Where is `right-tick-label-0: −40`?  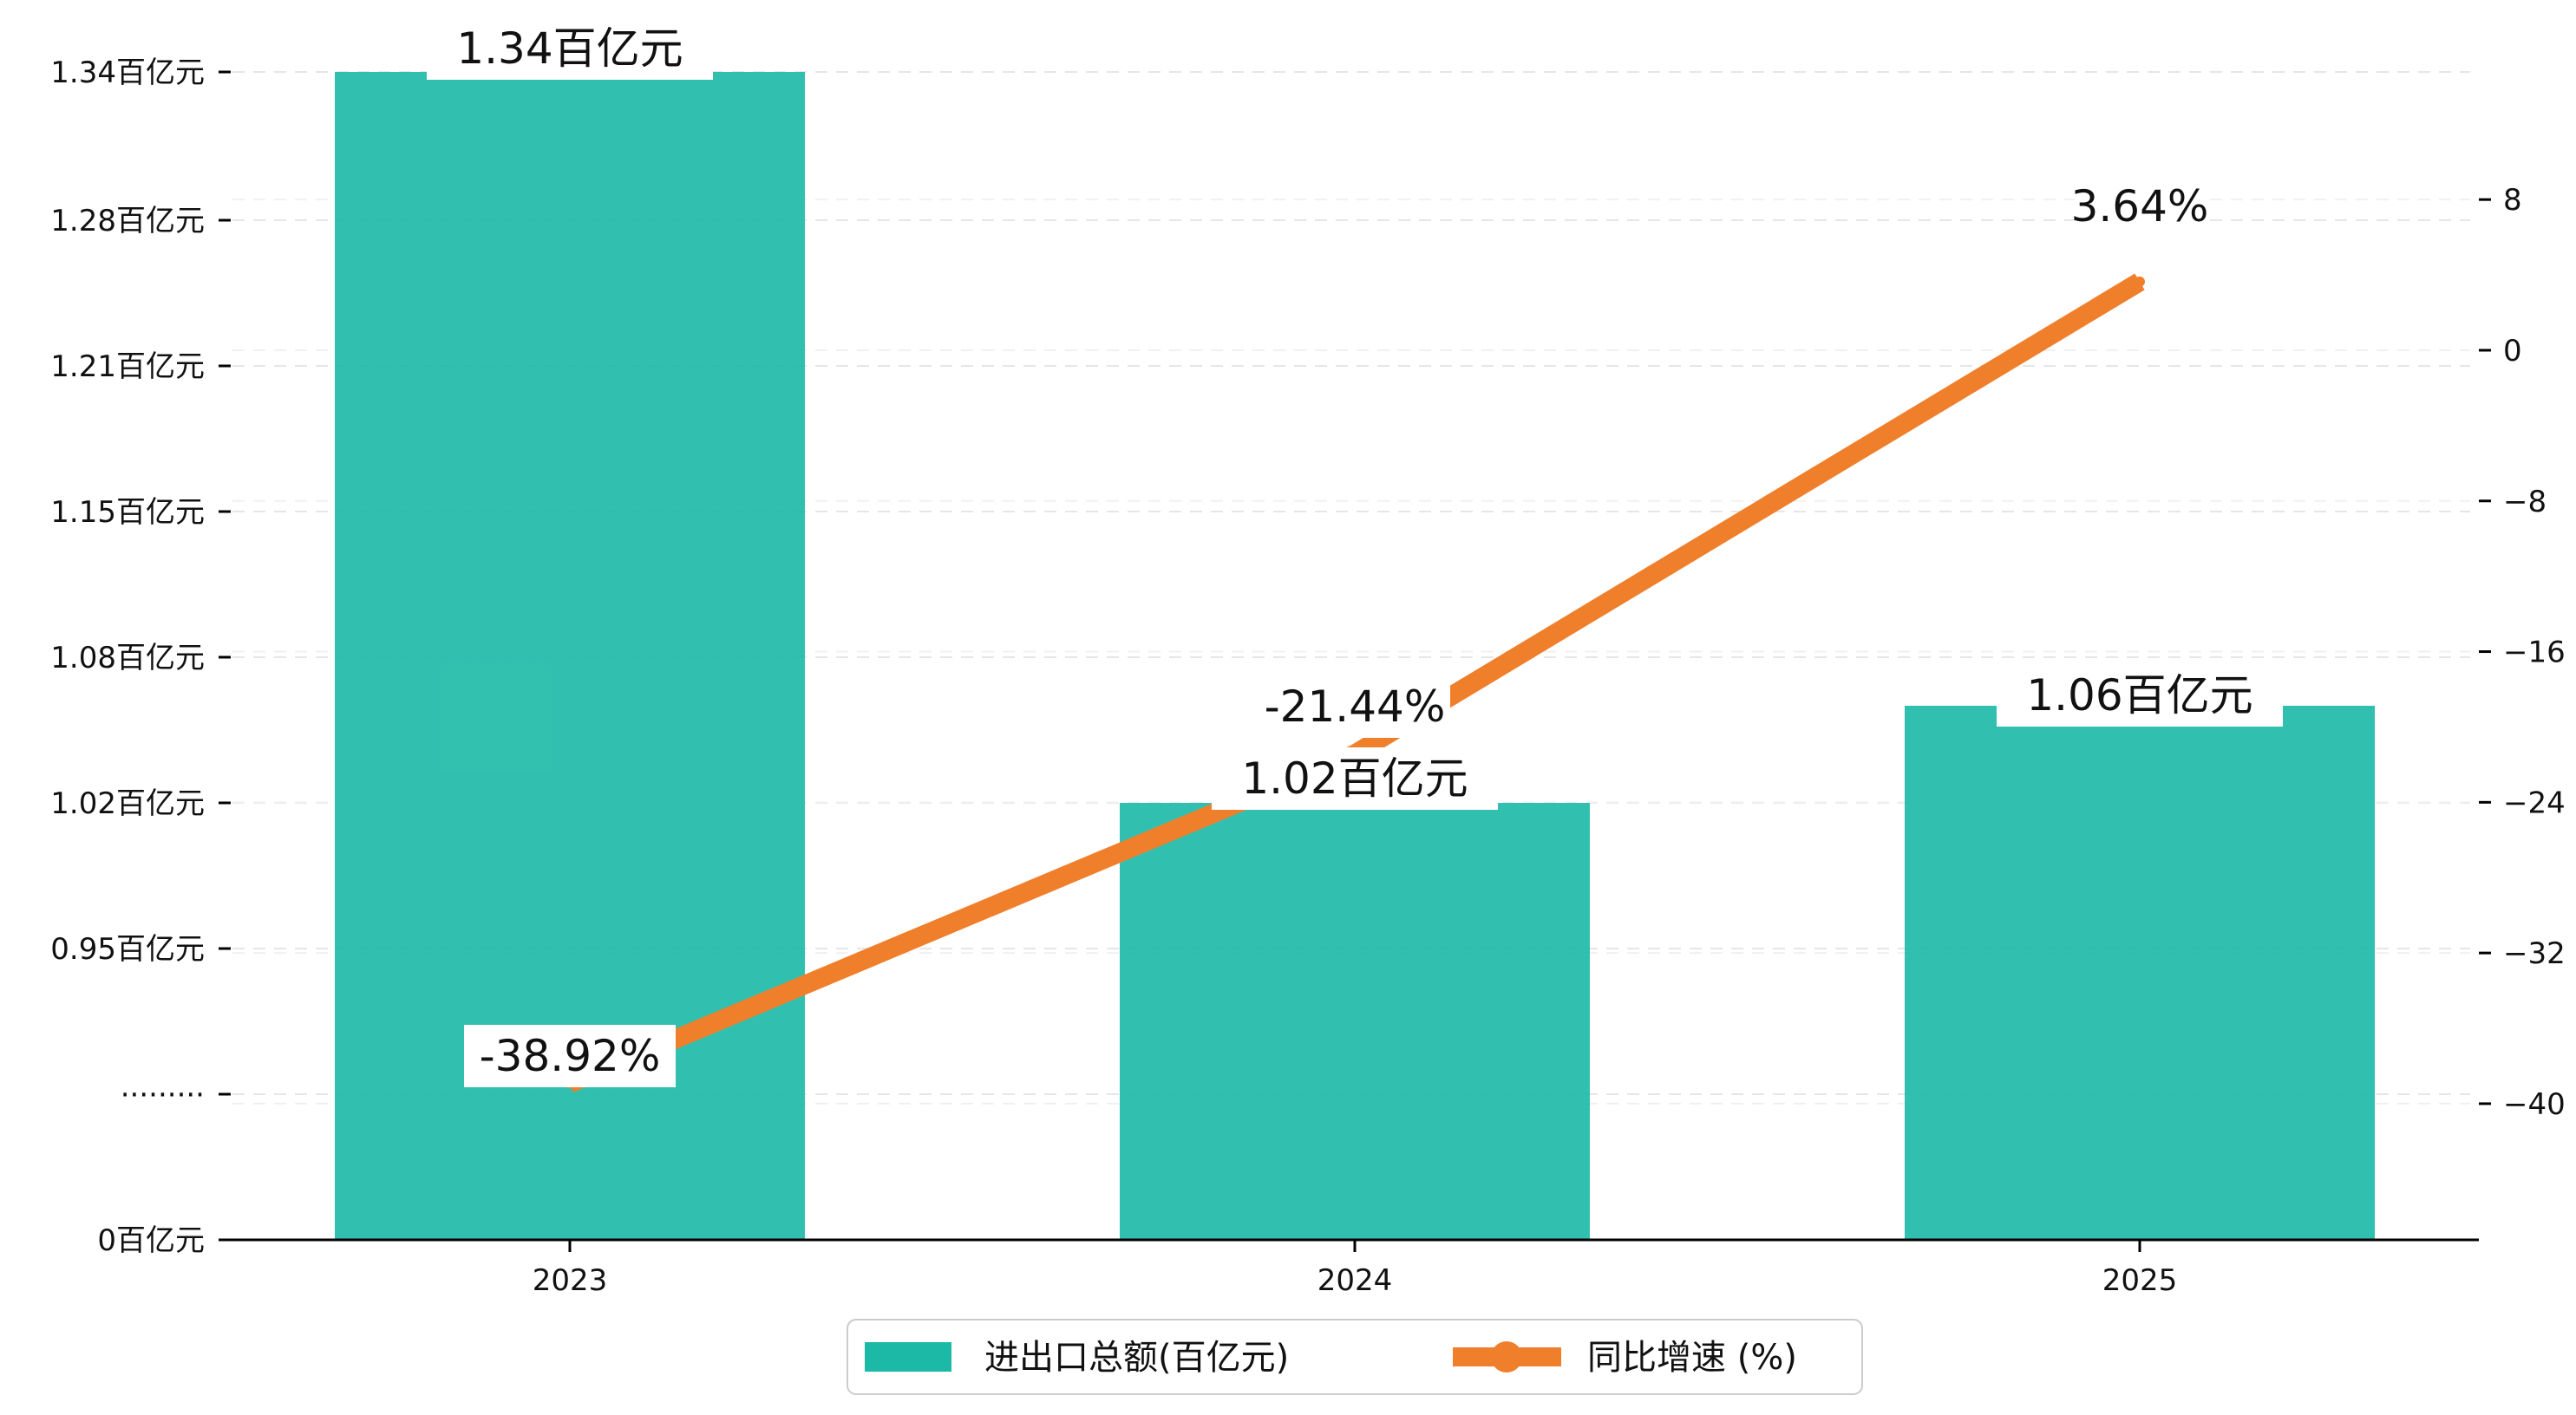
right-tick-label-0: −40 is located at coordinates (2534, 1104).